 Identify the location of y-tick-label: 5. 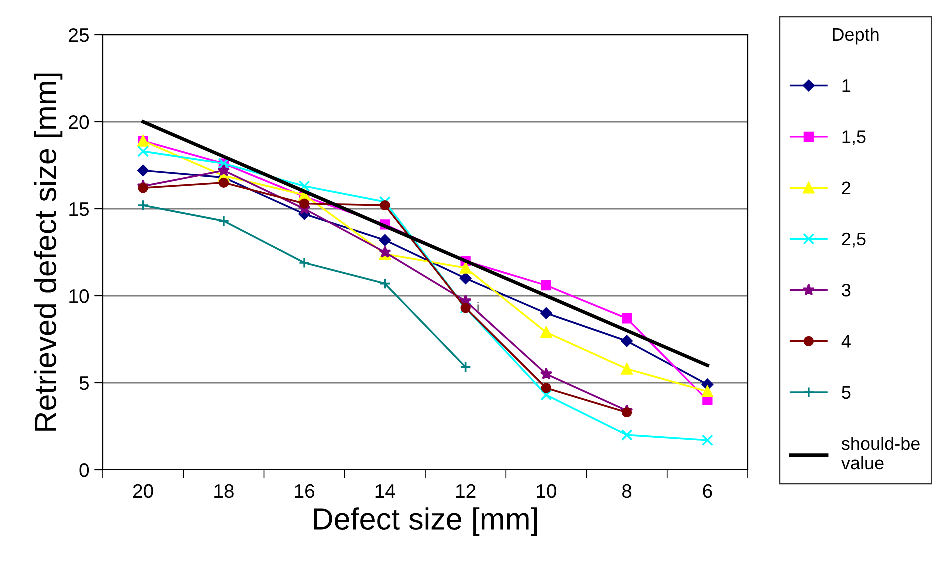
(84, 383).